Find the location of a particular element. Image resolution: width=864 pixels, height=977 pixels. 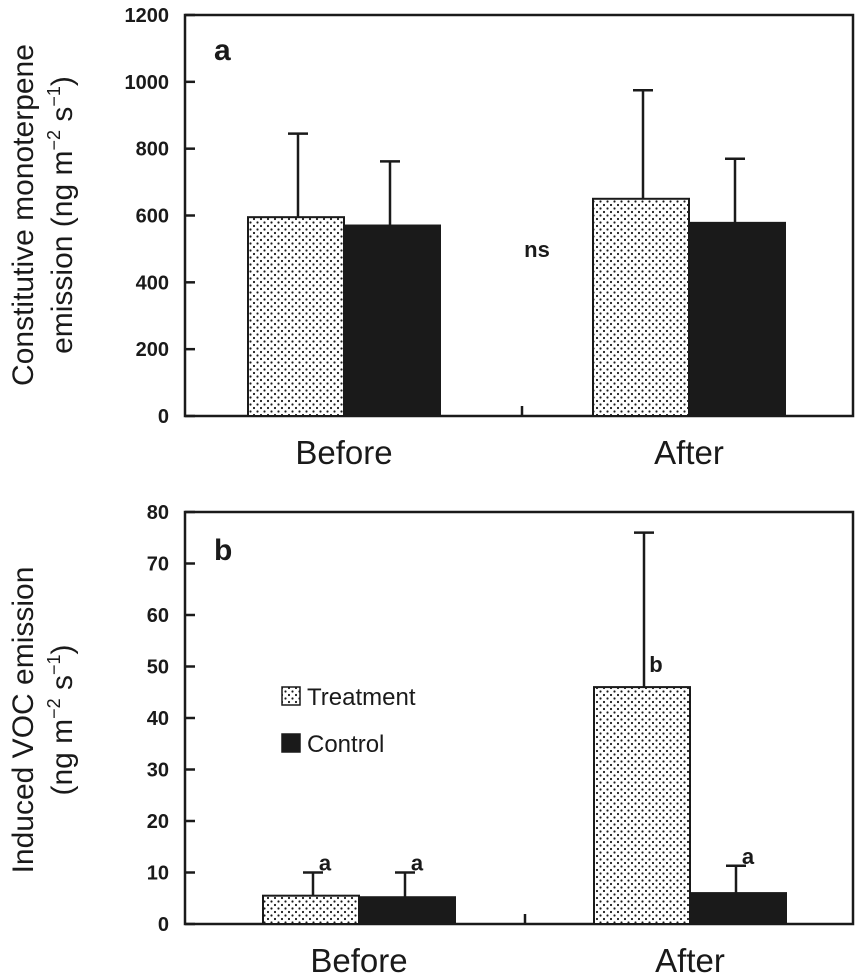

panel-a-y-tick-label: 0 is located at coordinates (163, 417).